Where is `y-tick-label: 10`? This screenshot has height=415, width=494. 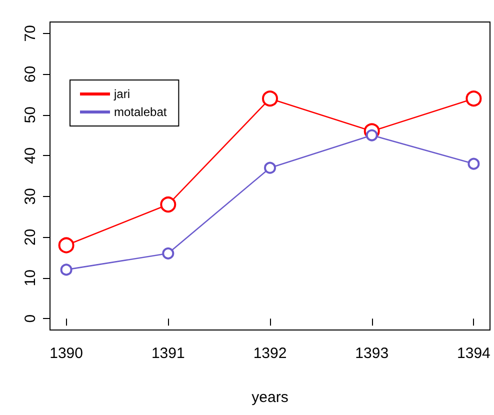 y-tick-label: 10 is located at coordinates (30, 278).